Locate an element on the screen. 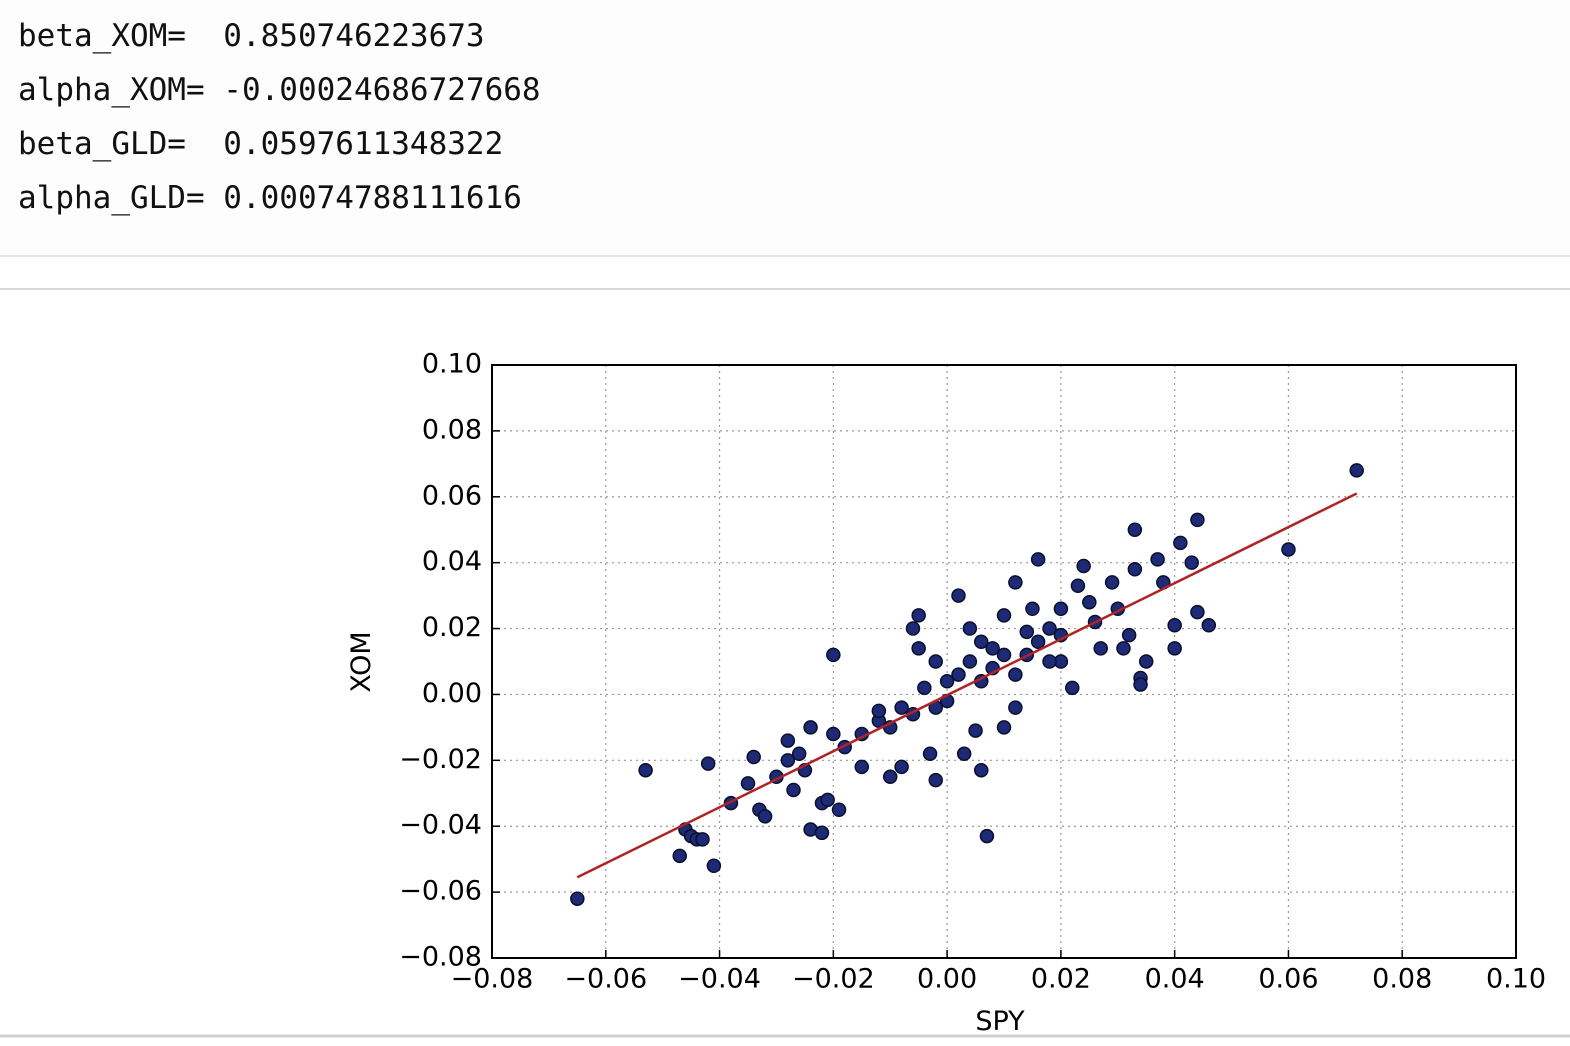 The image size is (1570, 1046). x-tick-label: −0.02 is located at coordinates (833, 979).